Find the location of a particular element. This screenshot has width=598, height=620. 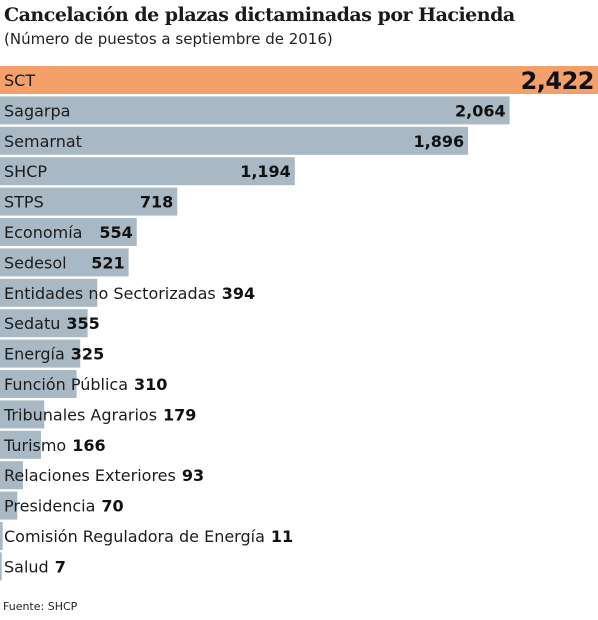

value-label: 394 is located at coordinates (238, 293).